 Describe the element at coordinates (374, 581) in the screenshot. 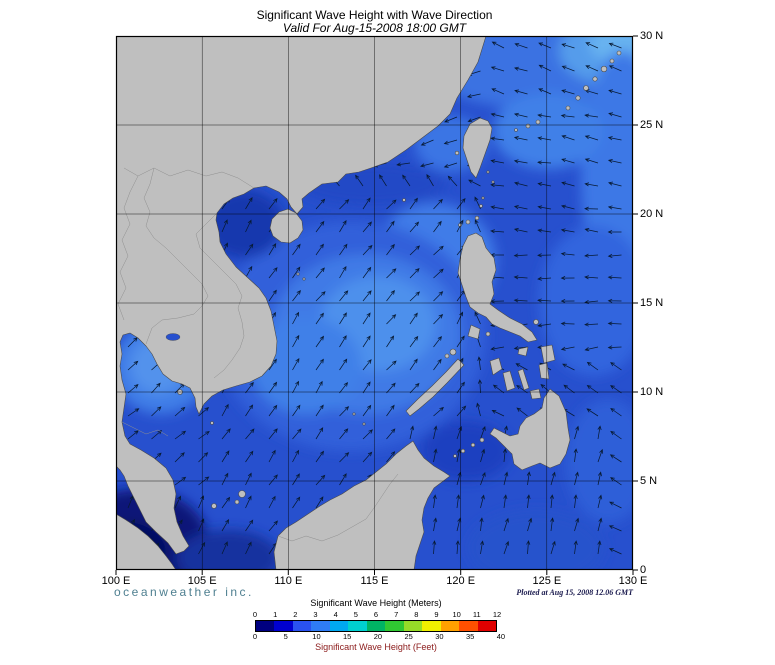

I see `x-axis-tick-label: 115 E` at that location.